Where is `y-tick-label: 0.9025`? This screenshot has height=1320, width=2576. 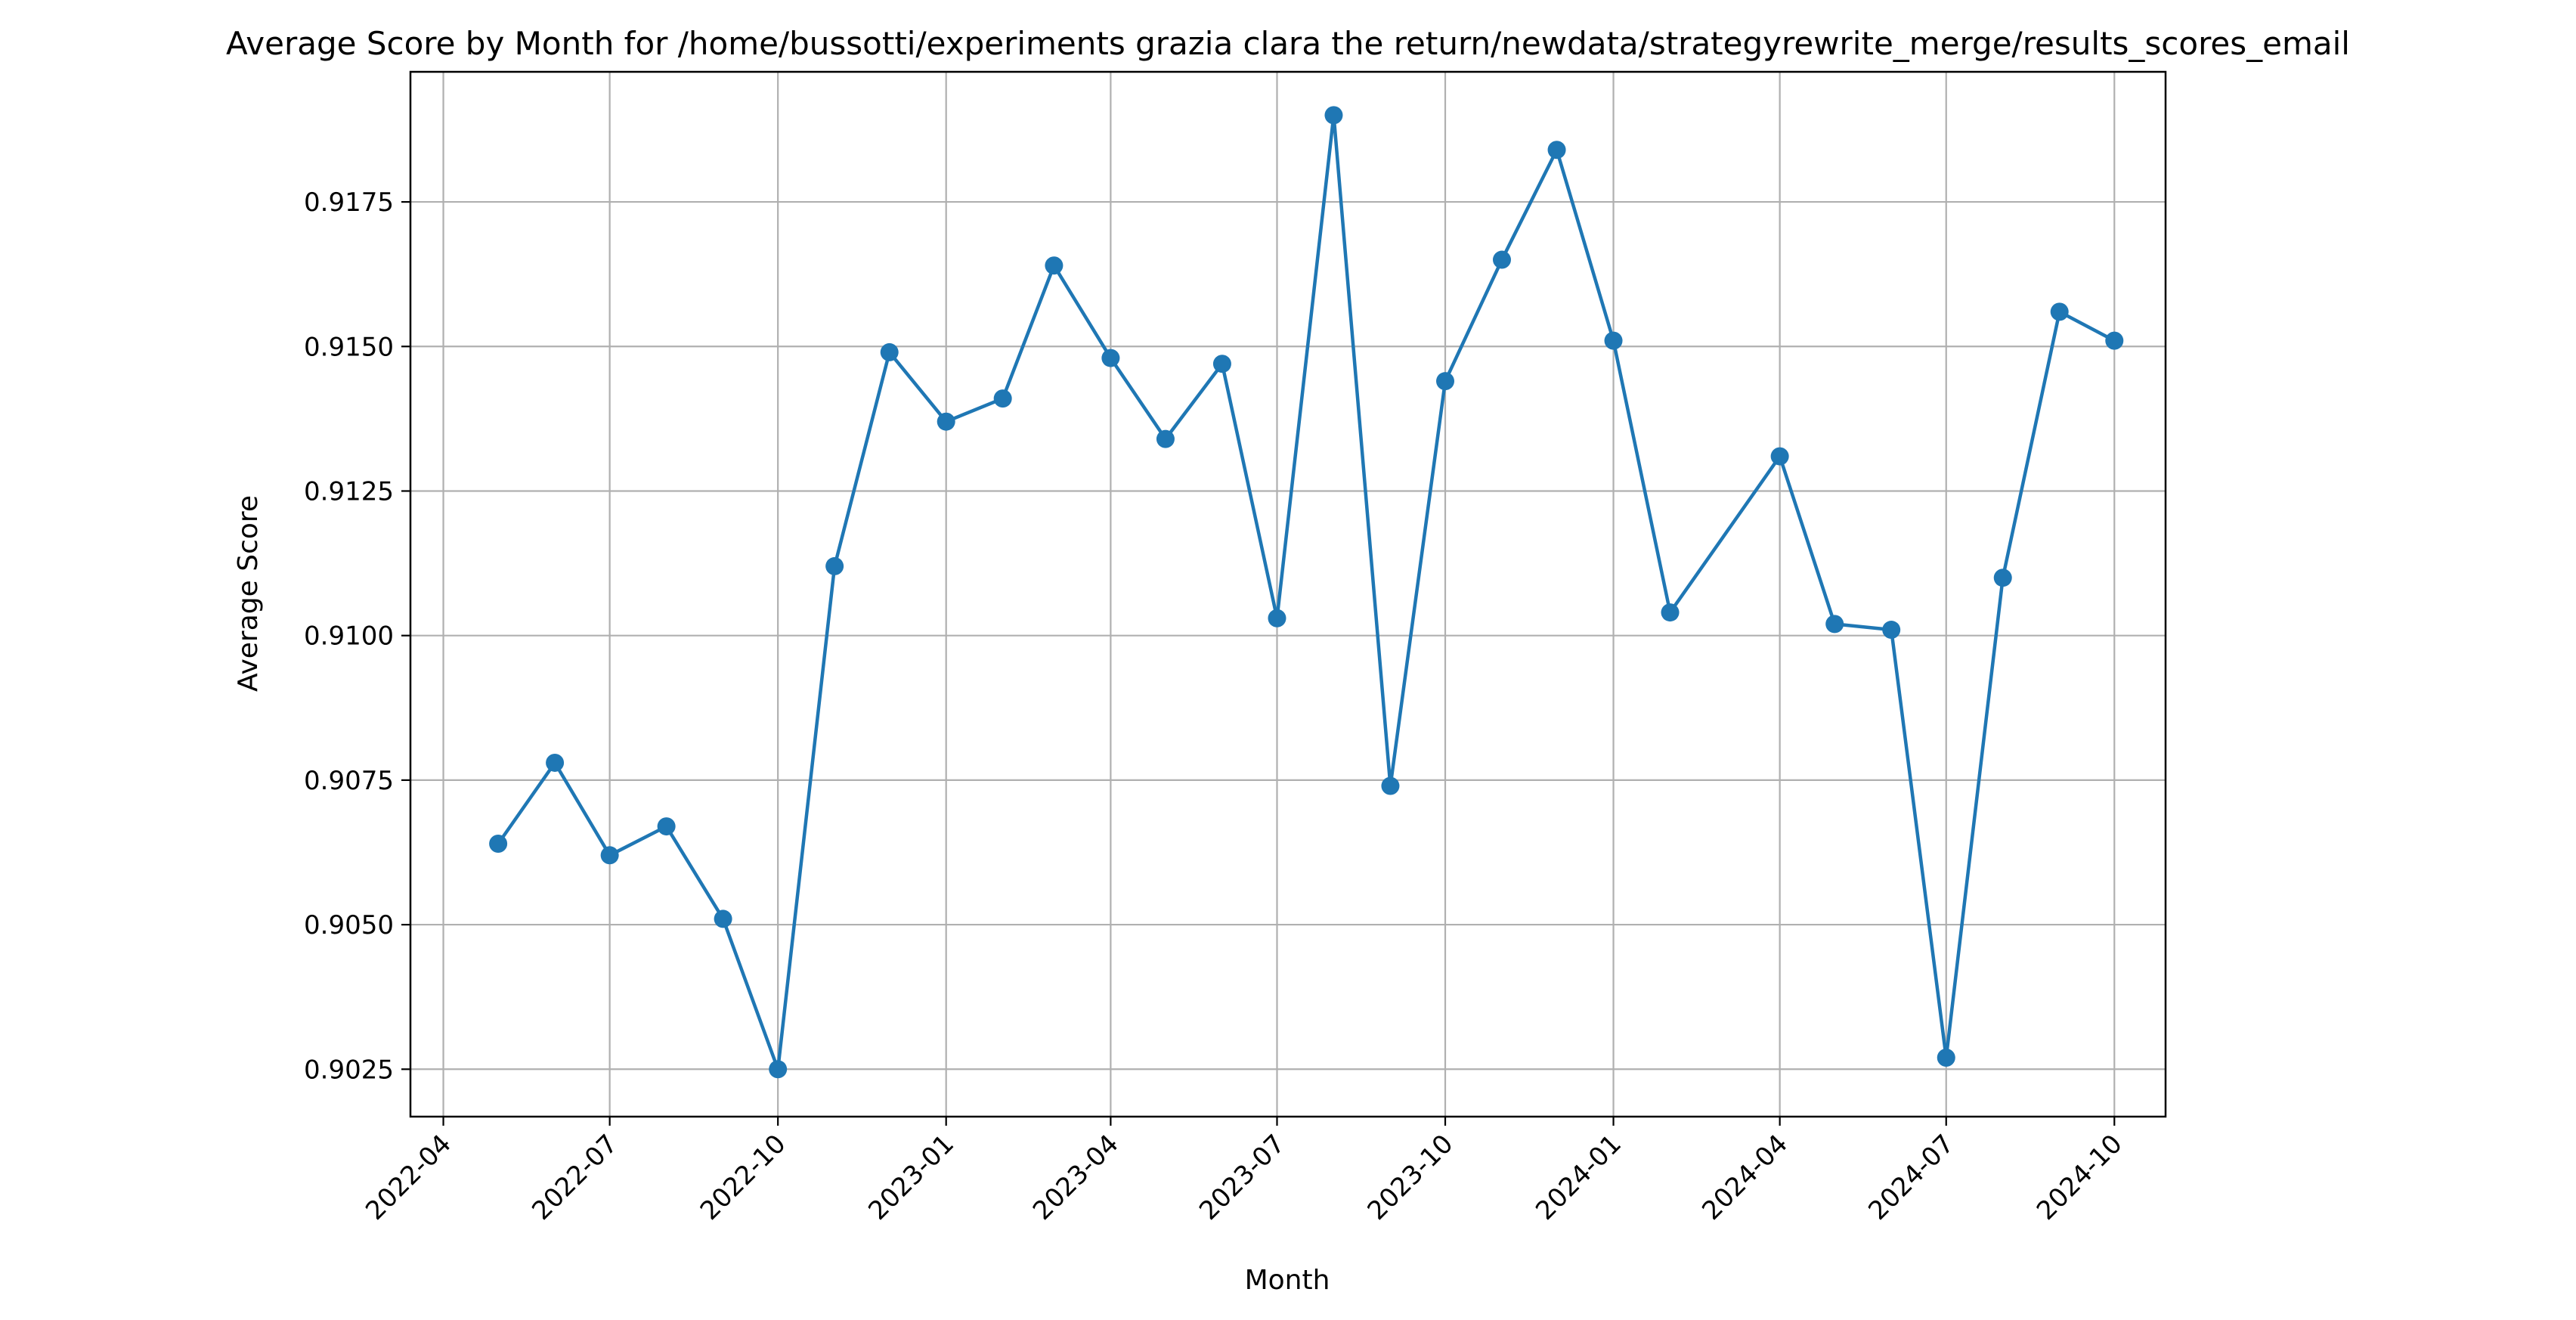
y-tick-label: 0.9025 is located at coordinates (349, 1070).